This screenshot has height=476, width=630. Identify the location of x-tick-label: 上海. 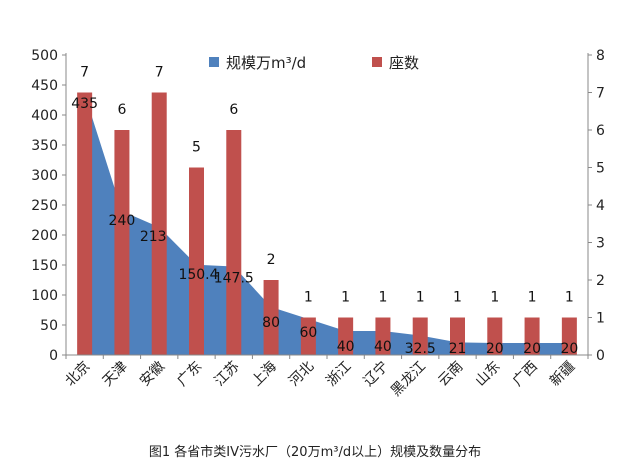
(264, 374).